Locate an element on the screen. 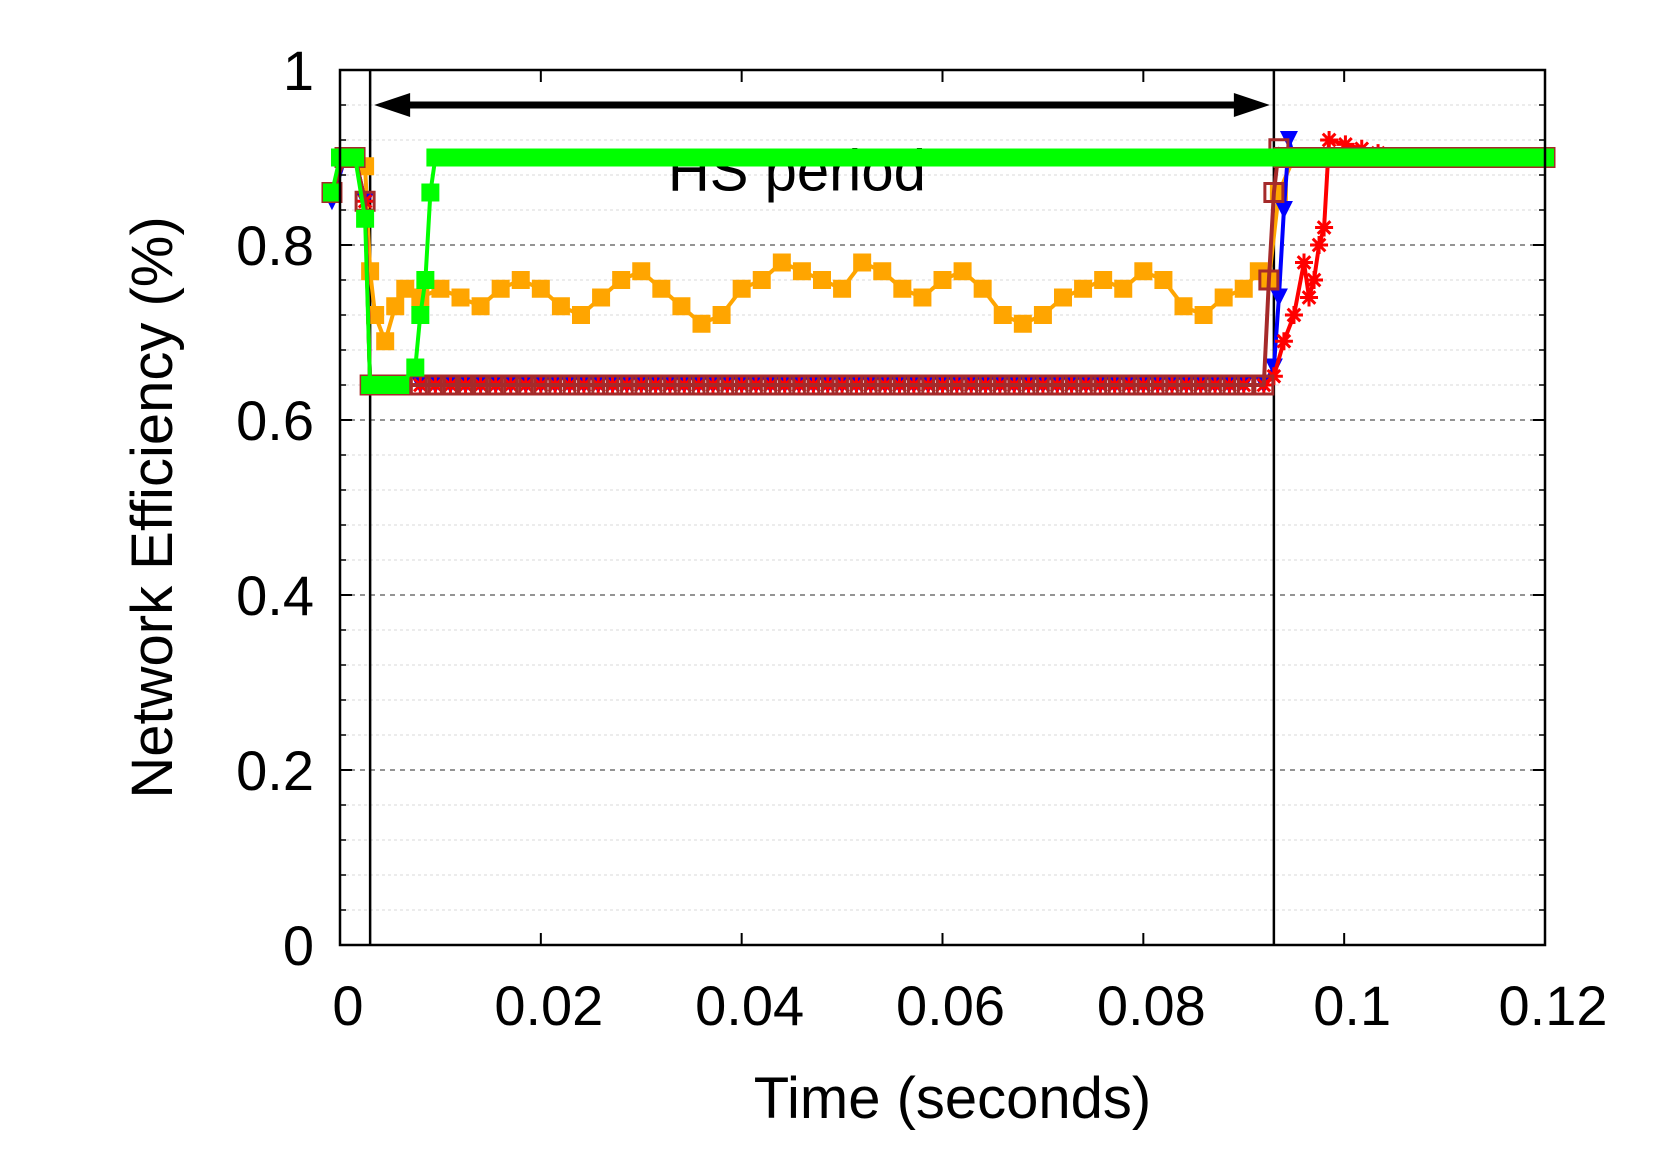 This screenshot has width=1661, height=1163. hs-period-annotation: HS period is located at coordinates (822, 148).